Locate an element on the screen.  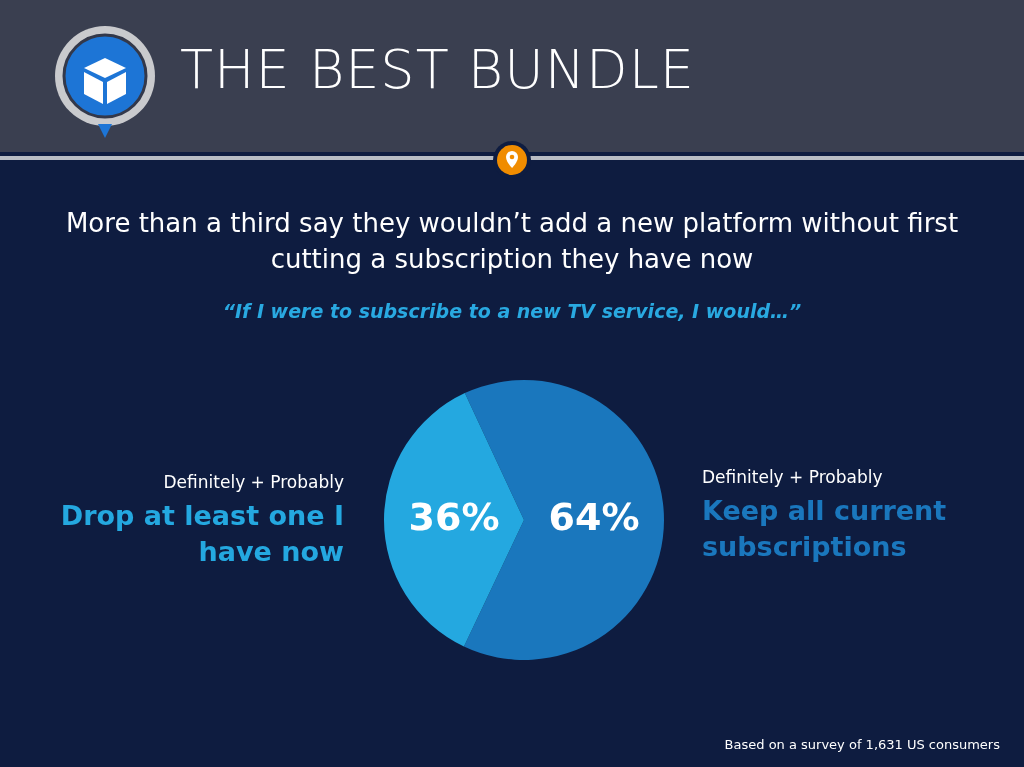
data-label: 36% is located at coordinates (454, 516).